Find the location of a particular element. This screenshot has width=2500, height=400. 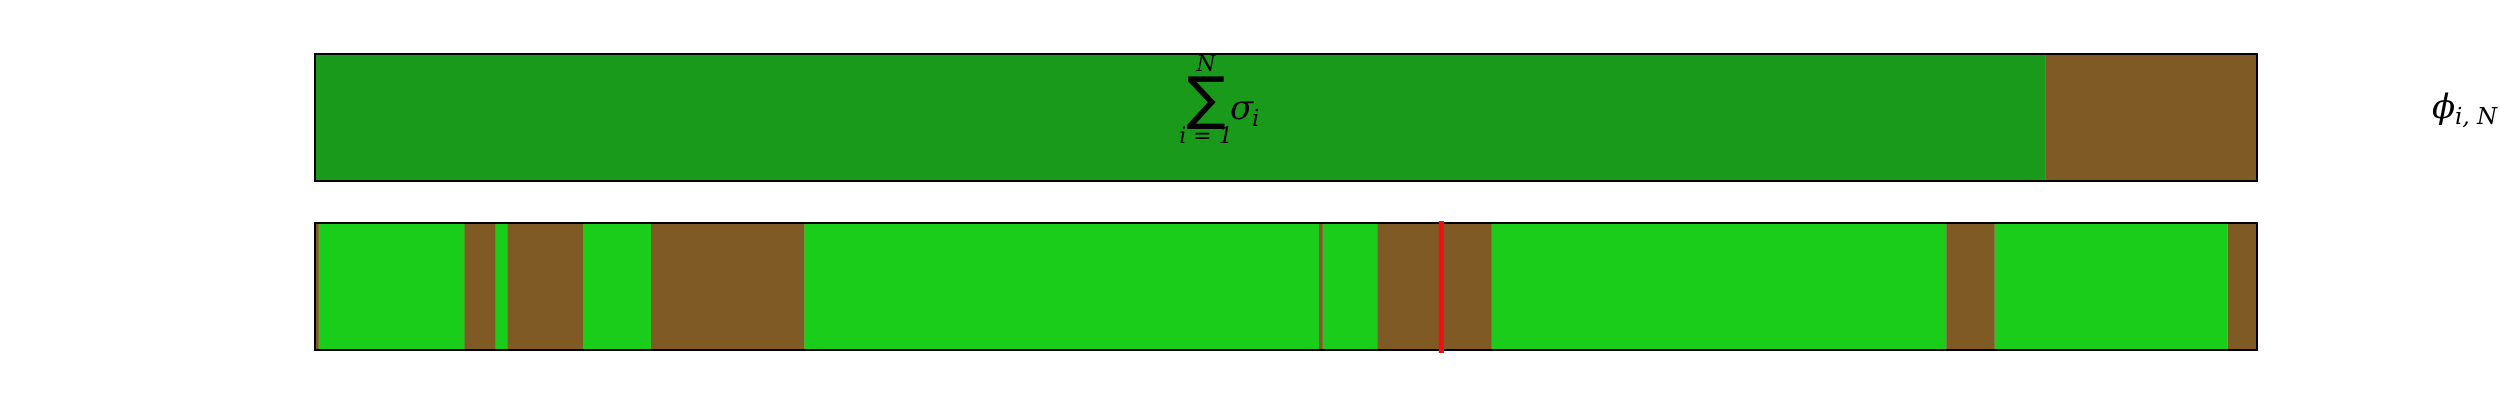

summation-sign: ∑ is located at coordinates (1205, 98).